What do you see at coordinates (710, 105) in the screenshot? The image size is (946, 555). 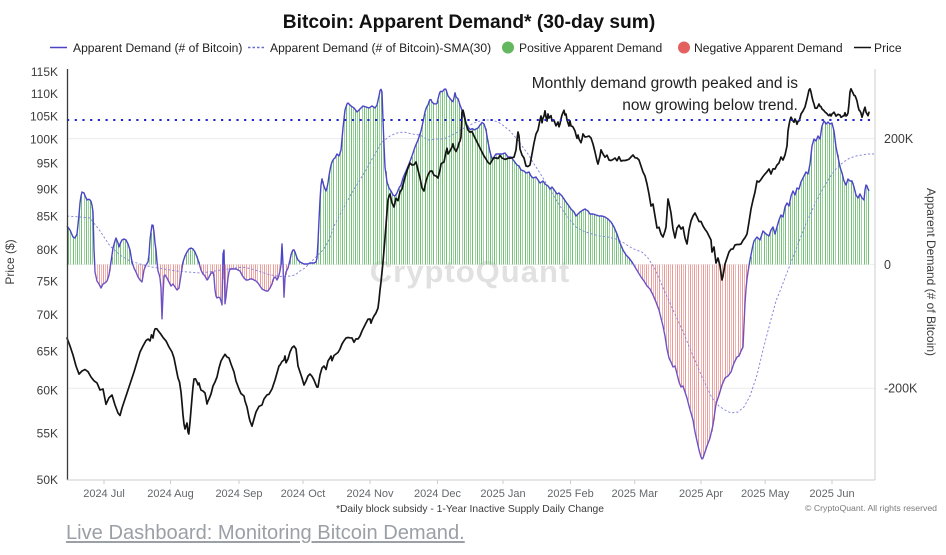 I see `svg-text: now growing below trend.` at bounding box center [710, 105].